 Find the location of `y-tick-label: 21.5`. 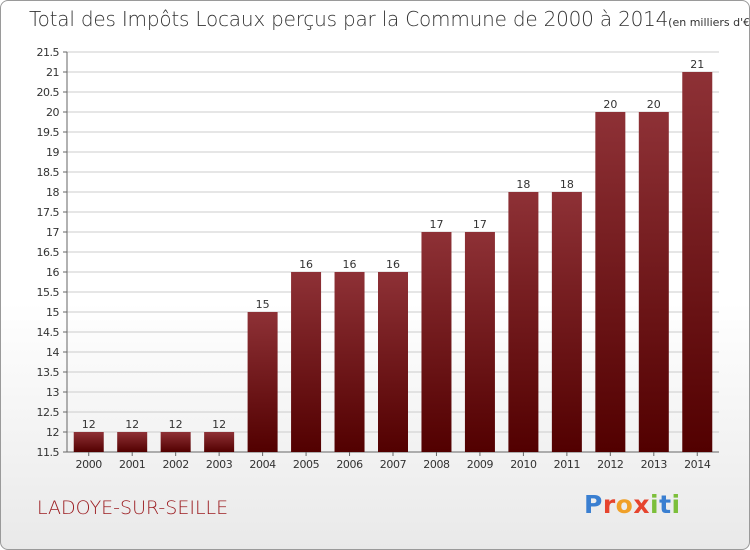

y-tick-label: 21.5 is located at coordinates (48, 52).